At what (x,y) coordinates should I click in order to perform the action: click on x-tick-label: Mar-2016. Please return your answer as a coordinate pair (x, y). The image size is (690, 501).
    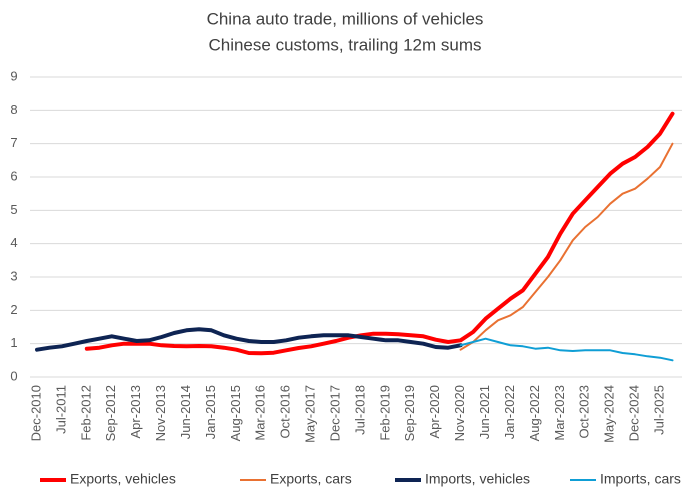
    Looking at the image, I should click on (260, 413).